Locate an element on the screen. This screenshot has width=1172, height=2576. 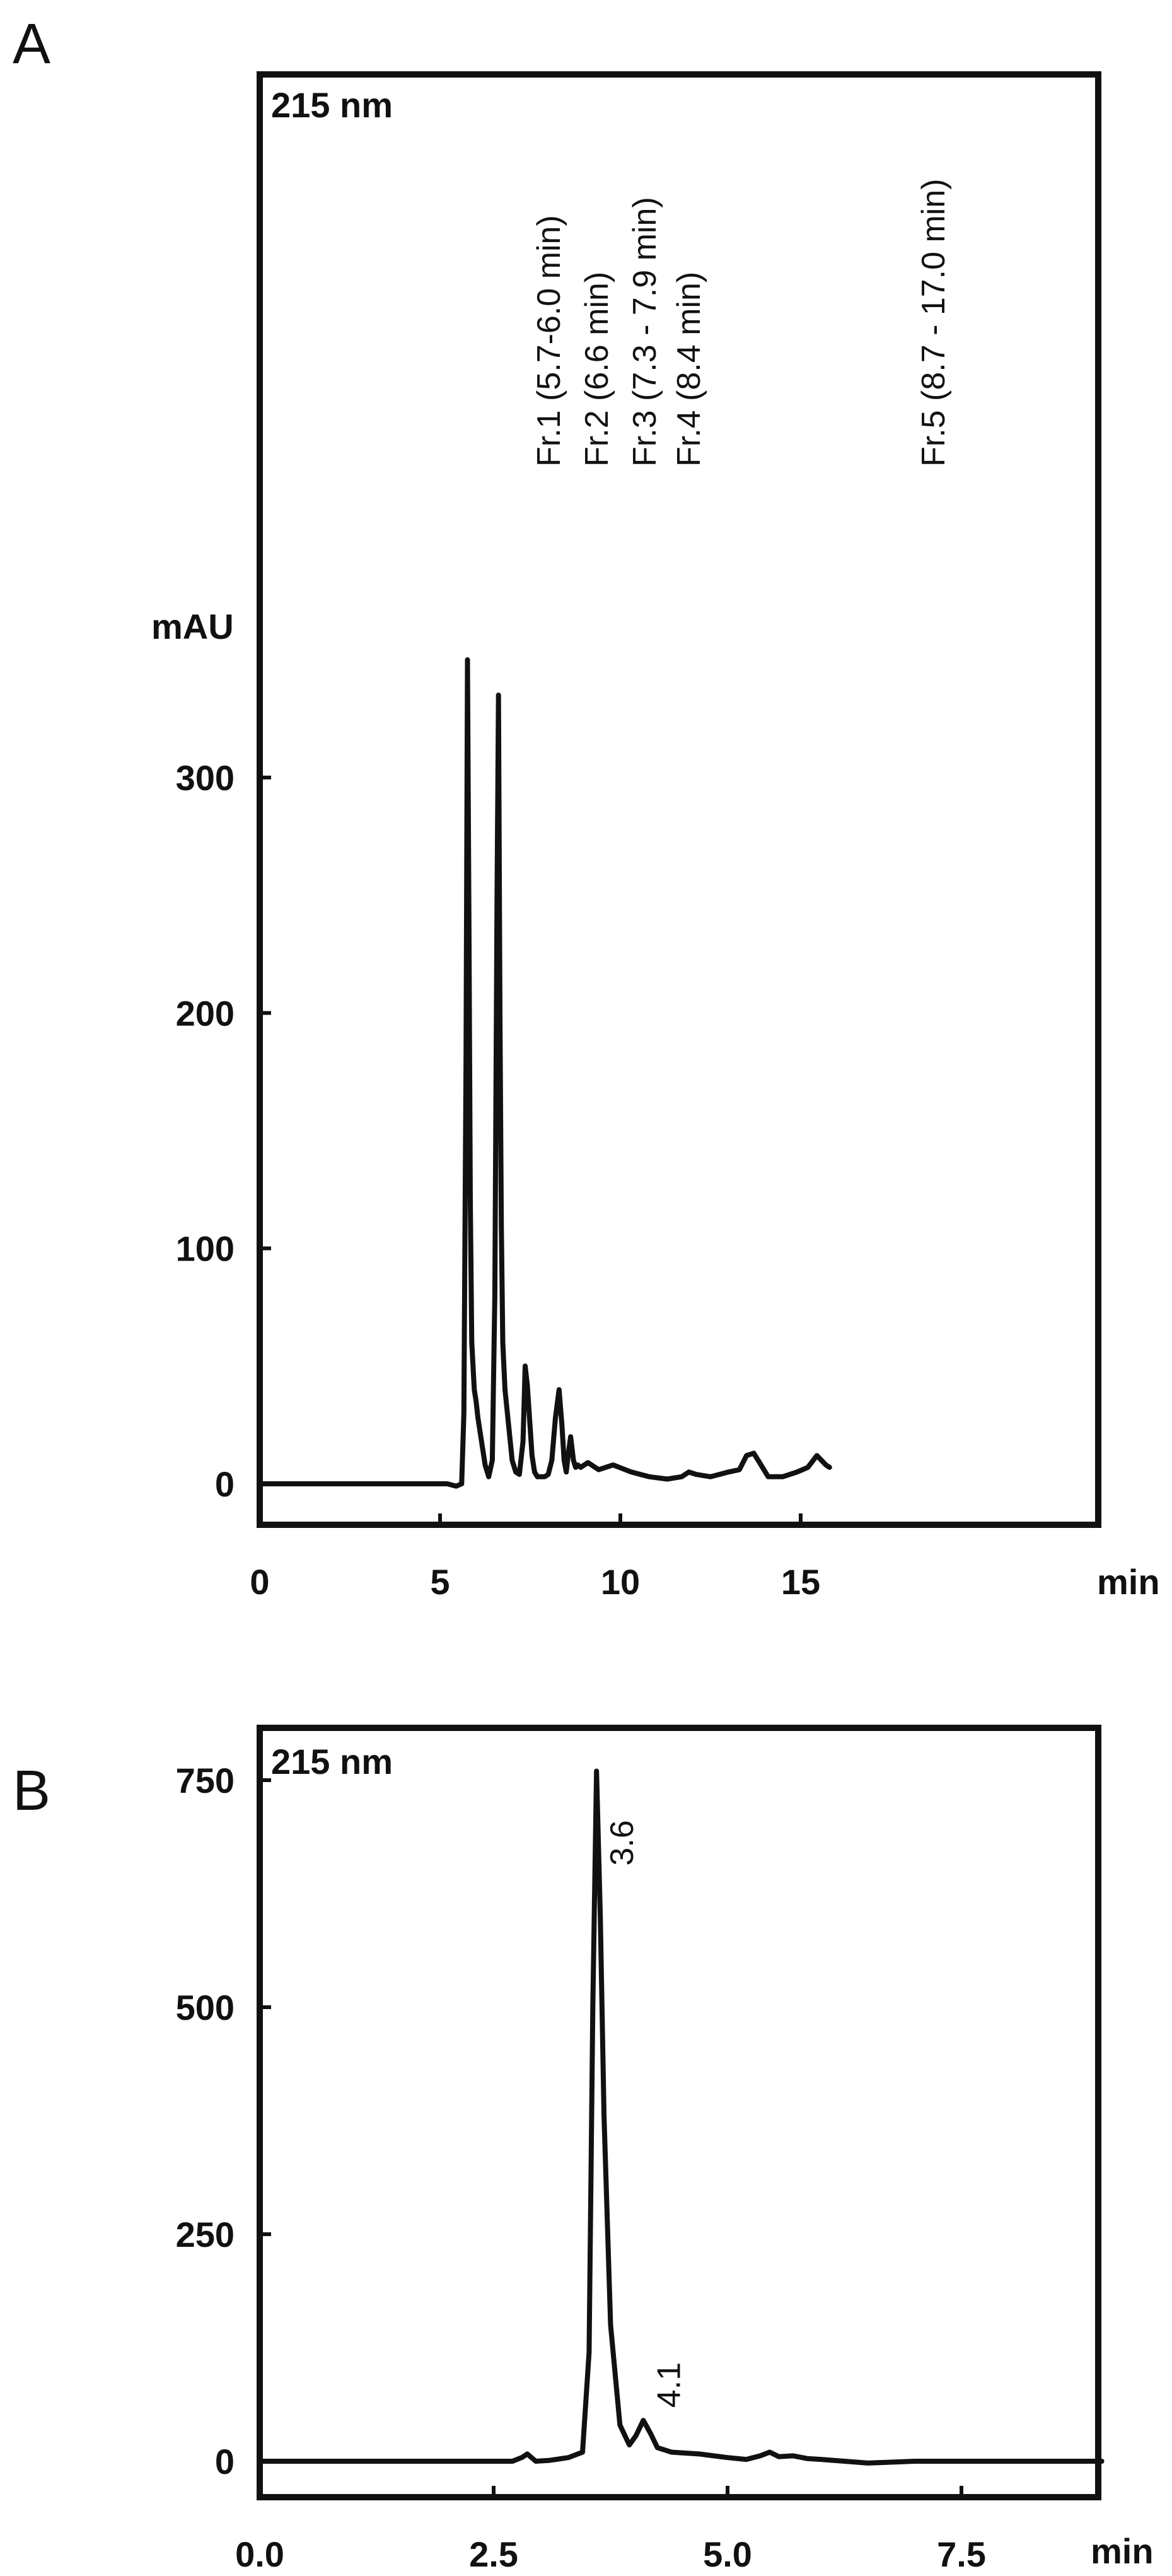
x-tick-label: 5.0 is located at coordinates (727, 2554).